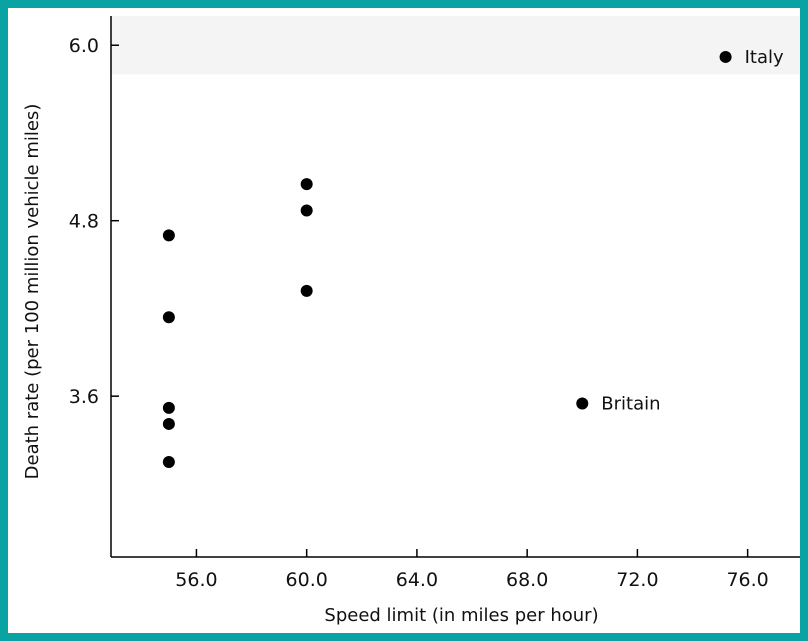  I want to click on x-tick-label: 68.0, so click(527, 580).